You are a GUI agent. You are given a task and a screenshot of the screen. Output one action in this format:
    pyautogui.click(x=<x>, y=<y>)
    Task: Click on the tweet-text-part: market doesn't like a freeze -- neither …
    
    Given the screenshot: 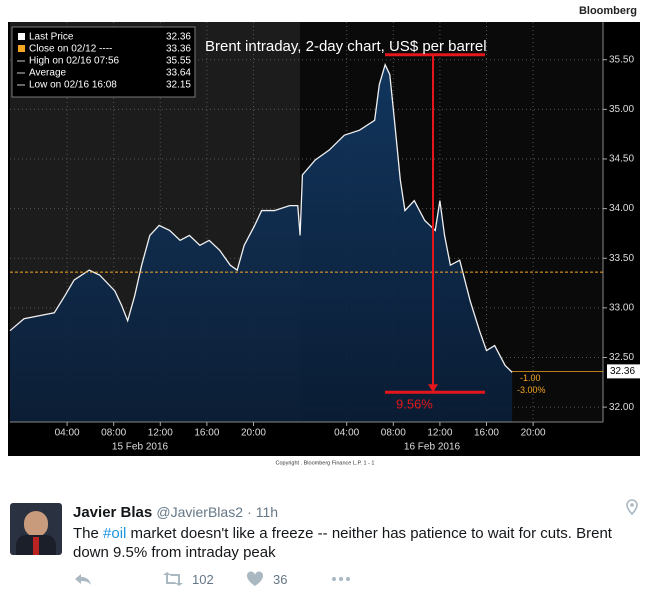 What is the action you would take?
    pyautogui.click(x=369, y=533)
    